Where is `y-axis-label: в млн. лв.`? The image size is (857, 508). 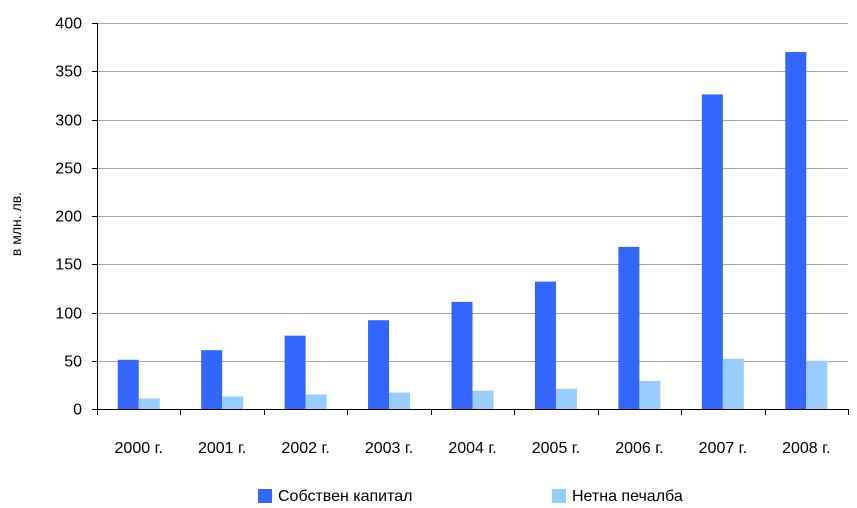 y-axis-label: в млн. лв. is located at coordinates (16, 224).